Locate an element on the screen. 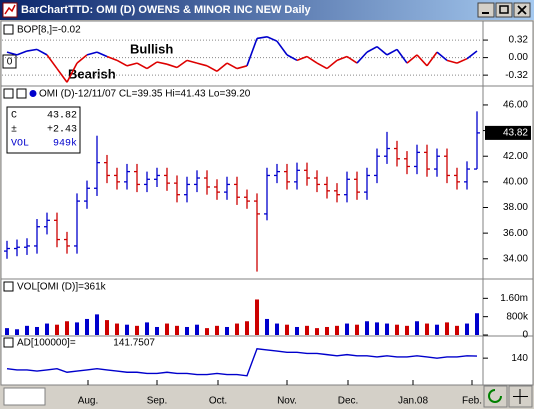  zero-marker is located at coordinates (9, 61).